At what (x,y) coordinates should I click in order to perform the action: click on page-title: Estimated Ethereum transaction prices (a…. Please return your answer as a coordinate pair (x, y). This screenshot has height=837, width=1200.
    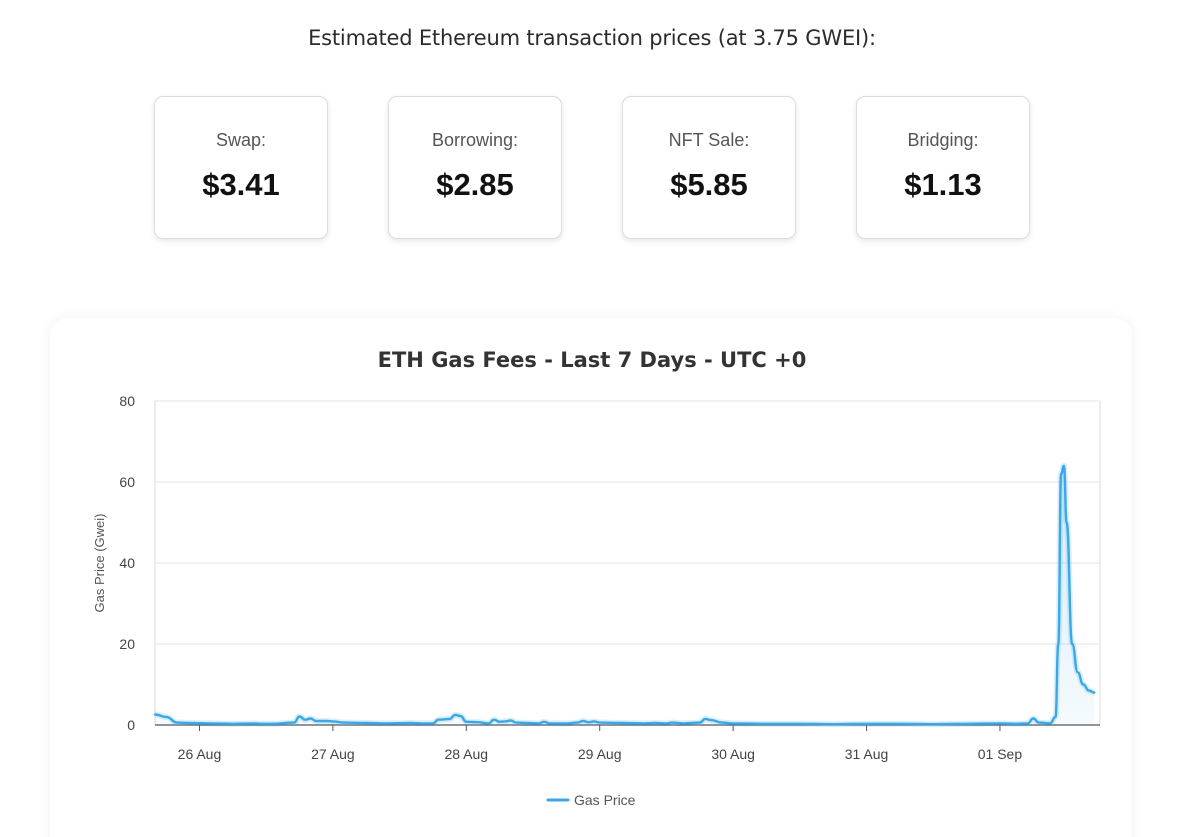
    Looking at the image, I should click on (592, 38).